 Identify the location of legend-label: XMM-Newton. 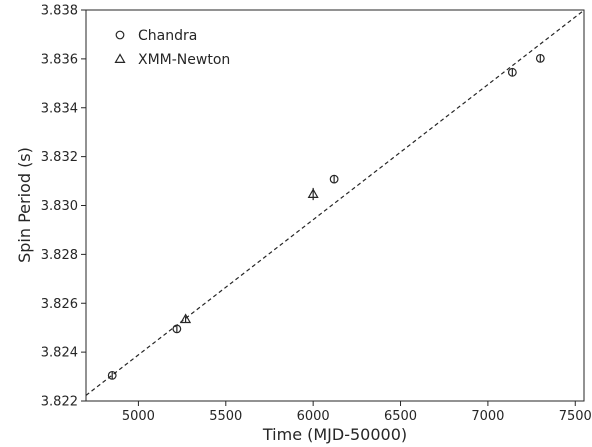
(184, 60).